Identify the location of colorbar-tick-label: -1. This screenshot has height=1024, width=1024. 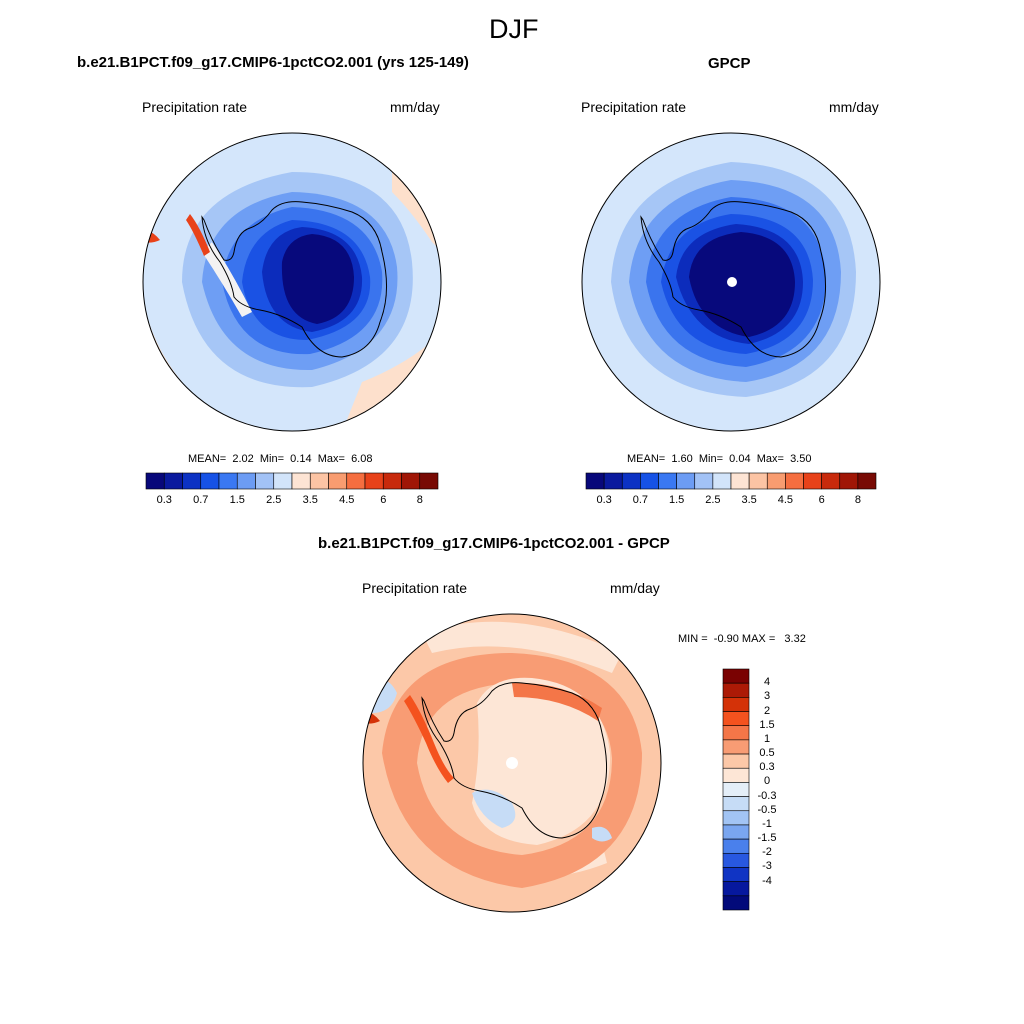
(767, 823).